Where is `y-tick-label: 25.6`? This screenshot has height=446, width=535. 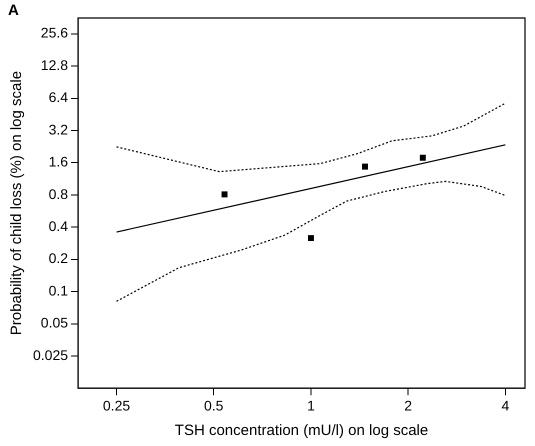
y-tick-label: 25.6 is located at coordinates (54, 32).